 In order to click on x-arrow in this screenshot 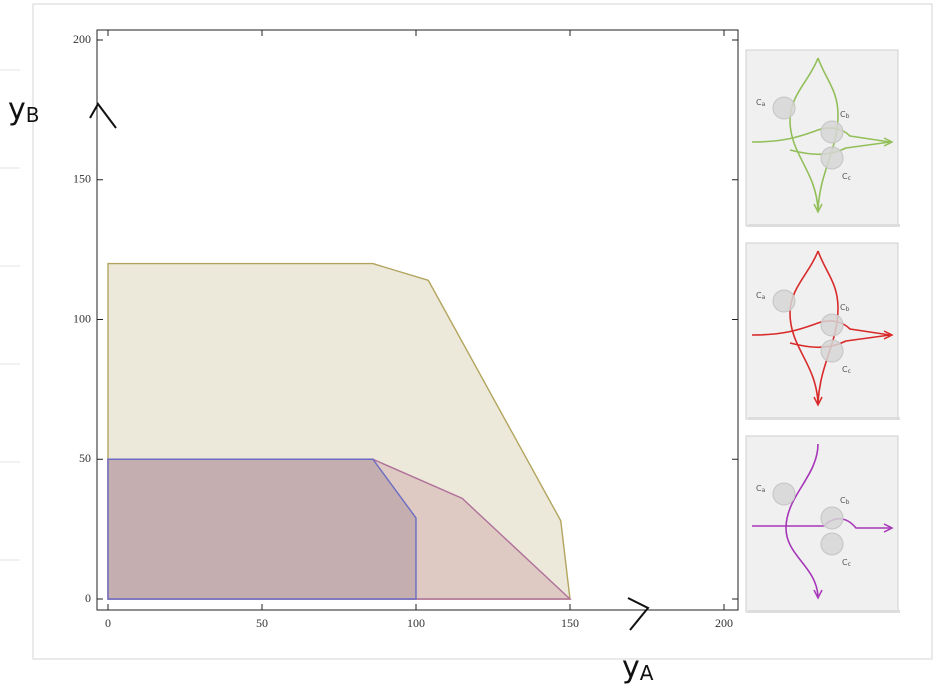, I will do `click(638, 614)`.